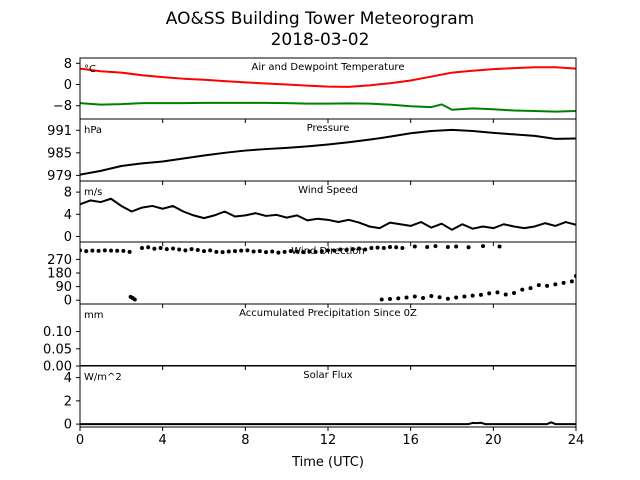  I want to click on panel-2-unit-label: hPa, so click(93, 130).